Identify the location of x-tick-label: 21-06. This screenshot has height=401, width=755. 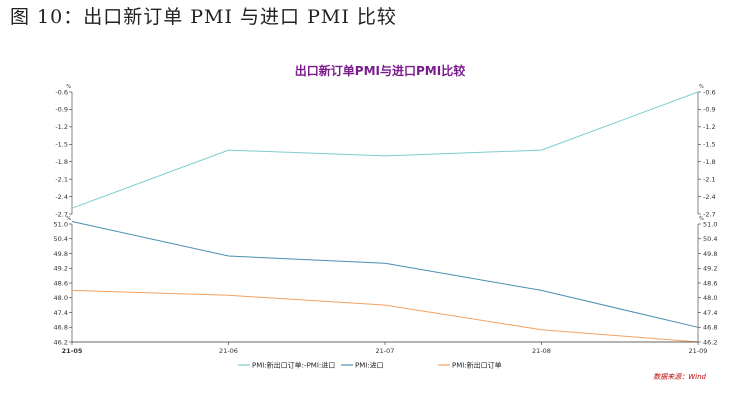
(228, 351).